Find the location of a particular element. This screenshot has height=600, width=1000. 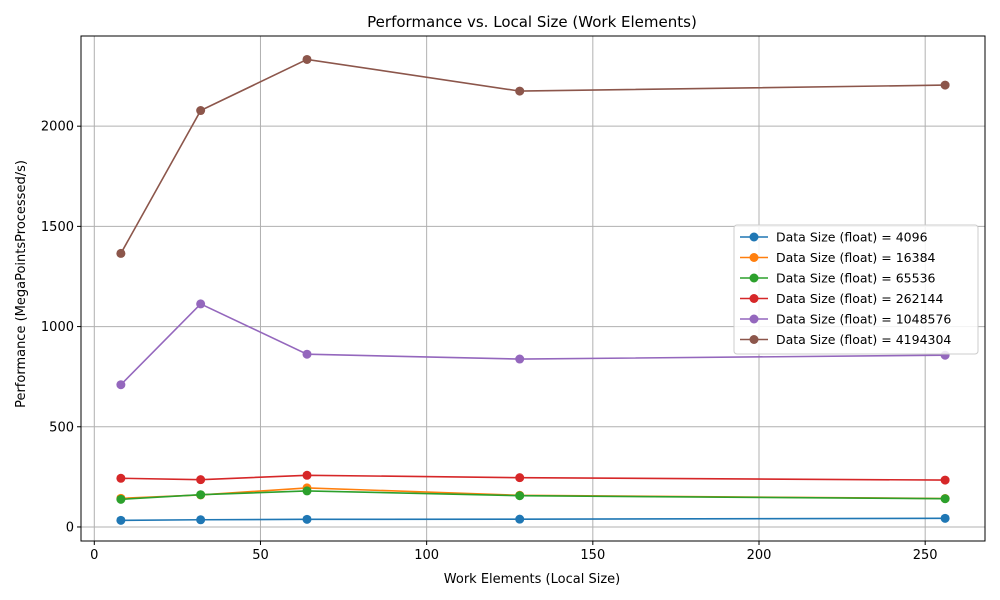

legend-item: Data Size (float) = 16384 is located at coordinates (838, 257).